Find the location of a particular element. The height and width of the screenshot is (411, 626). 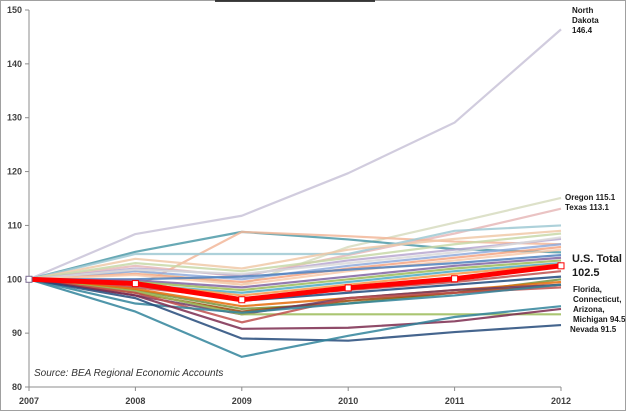

series-line-state-l is located at coordinates (295, 272).